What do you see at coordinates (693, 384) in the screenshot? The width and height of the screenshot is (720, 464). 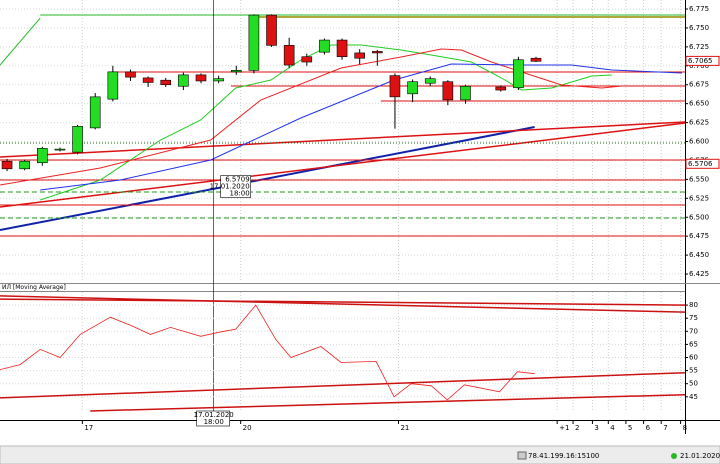 I see `y-tick-label: 50` at bounding box center [693, 384].